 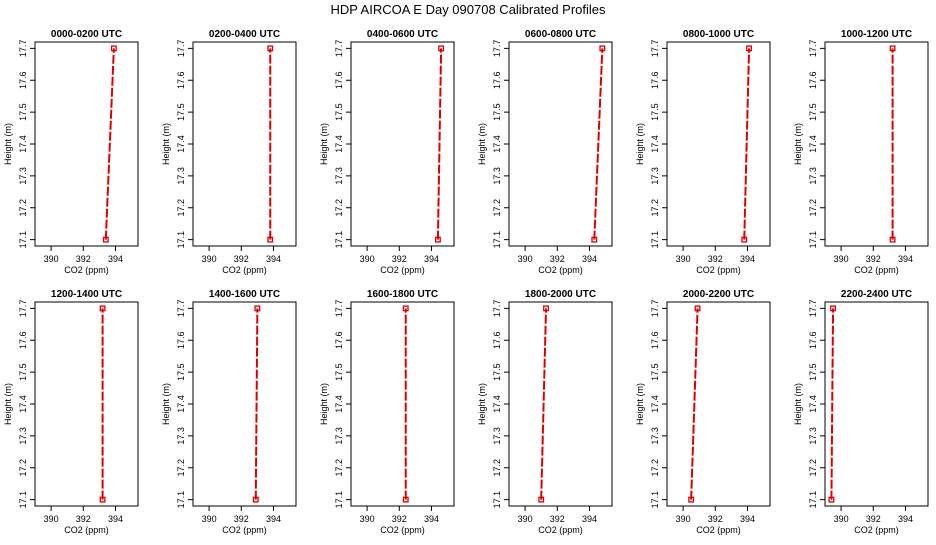 I want to click on panel-title: 1400-1600 UTC, so click(x=244, y=294).